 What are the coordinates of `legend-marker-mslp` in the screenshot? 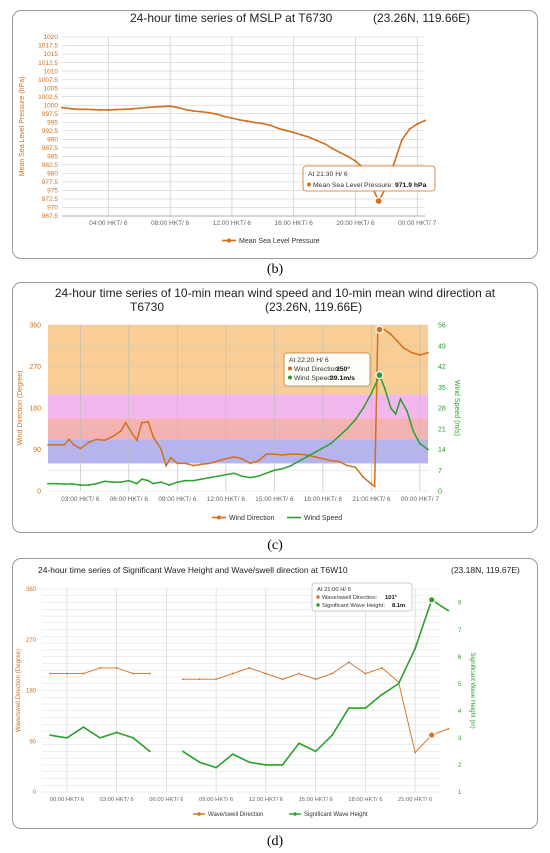 It's located at (229, 240).